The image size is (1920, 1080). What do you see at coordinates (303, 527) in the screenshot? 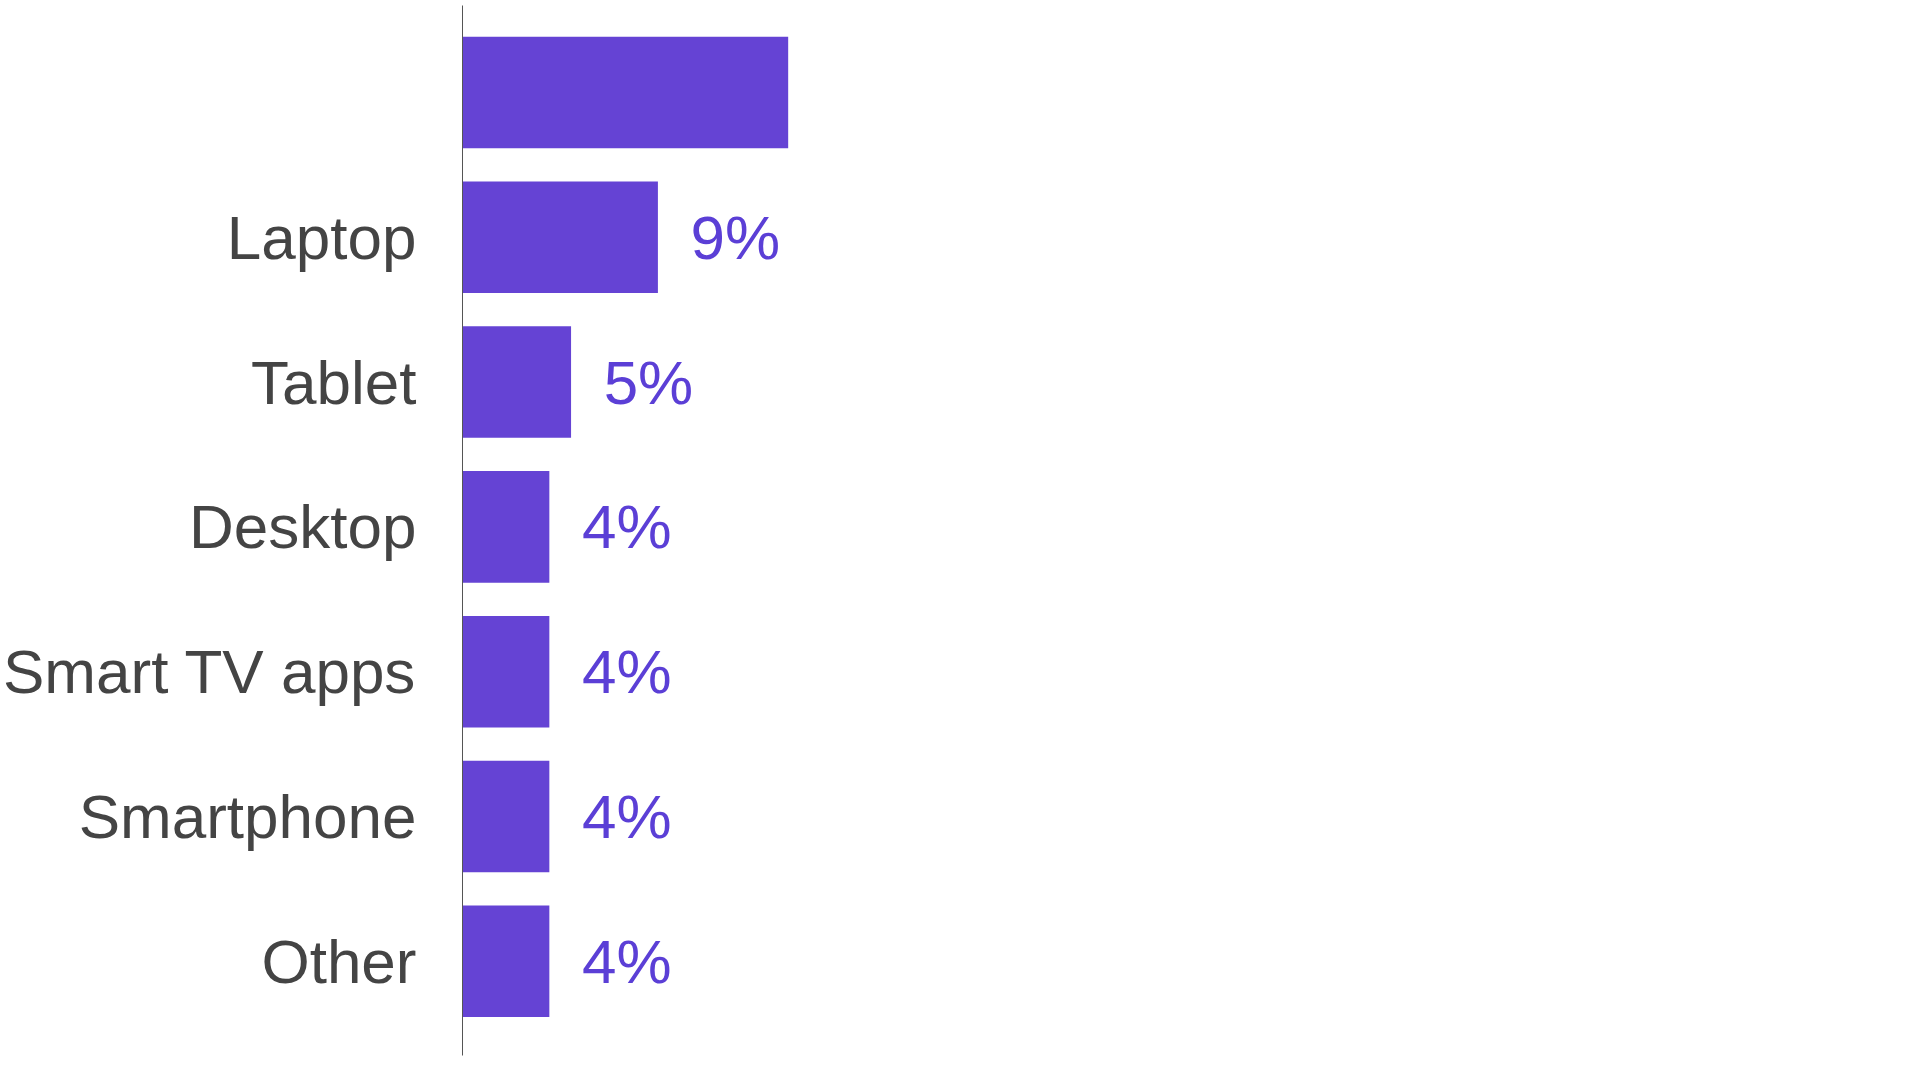
I see `y-tick-label: Desktop` at bounding box center [303, 527].